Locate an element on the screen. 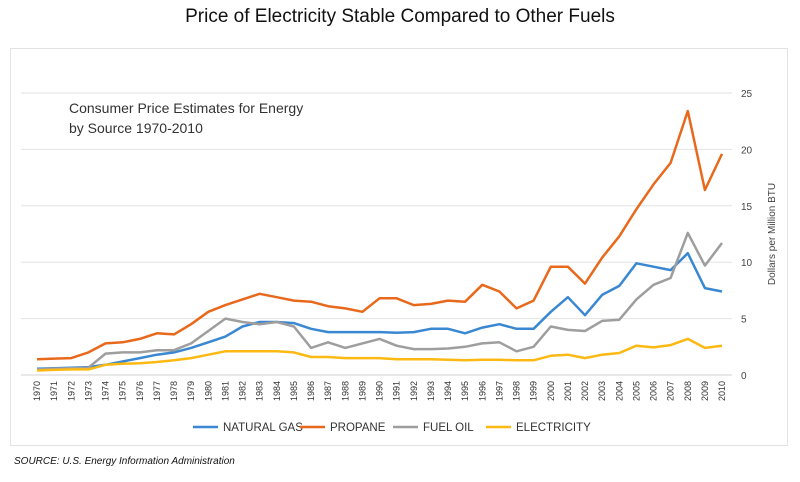 This screenshot has width=800, height=482. x-tick-label: 1989 is located at coordinates (362, 391).